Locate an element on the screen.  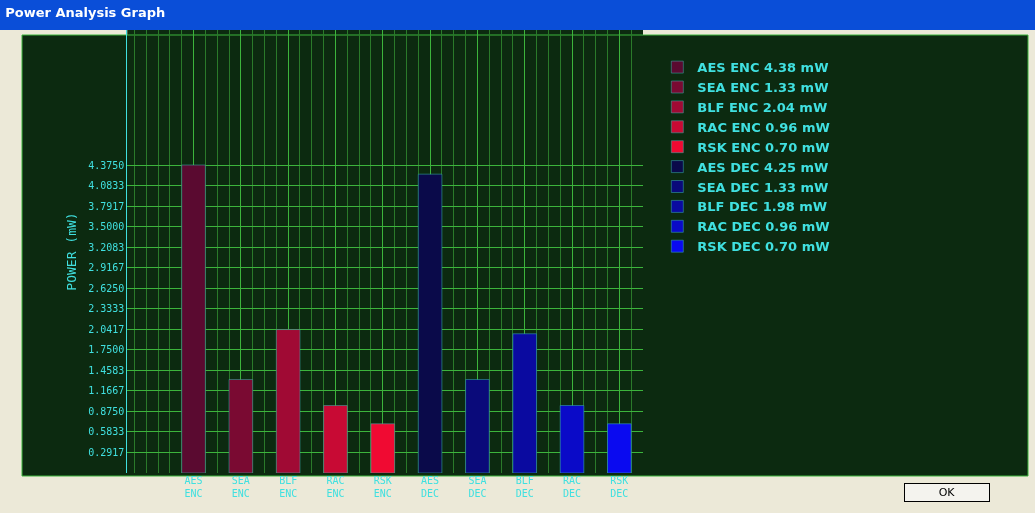
legend-label: RSK DEC 0.70 mW is located at coordinates (763, 247).